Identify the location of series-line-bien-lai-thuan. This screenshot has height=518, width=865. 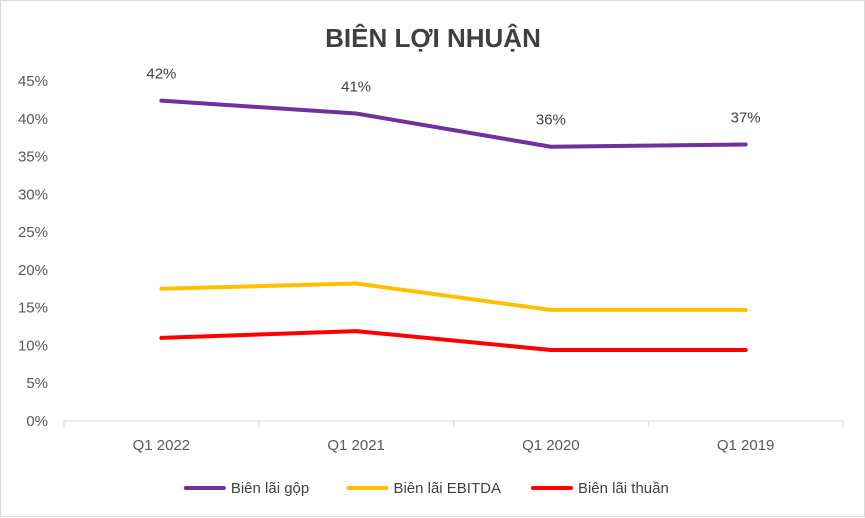
(453, 340).